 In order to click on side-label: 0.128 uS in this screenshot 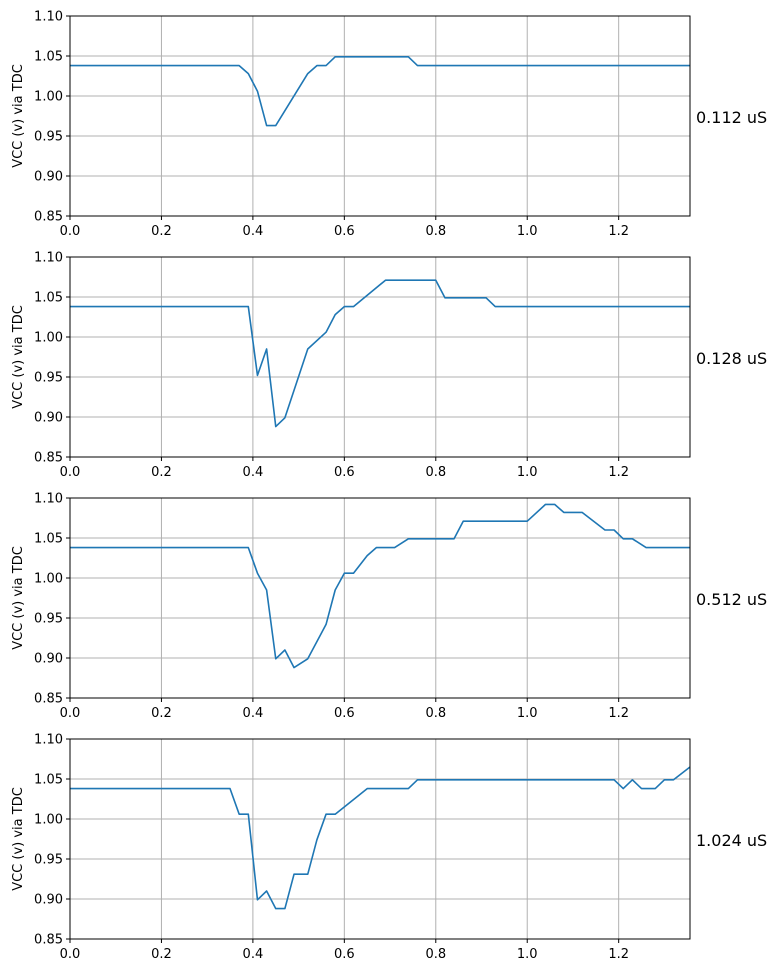, I will do `click(731, 358)`.